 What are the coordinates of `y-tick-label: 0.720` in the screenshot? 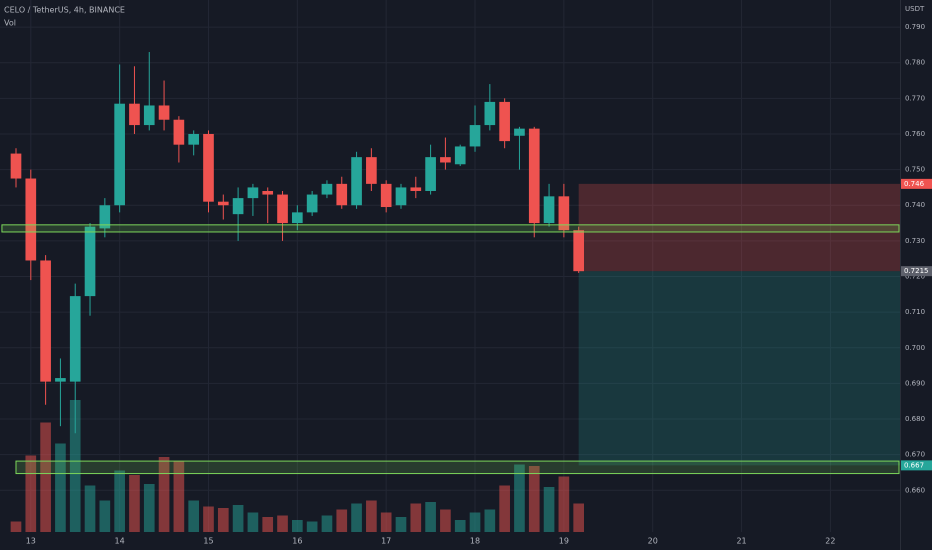 It's located at (915, 277).